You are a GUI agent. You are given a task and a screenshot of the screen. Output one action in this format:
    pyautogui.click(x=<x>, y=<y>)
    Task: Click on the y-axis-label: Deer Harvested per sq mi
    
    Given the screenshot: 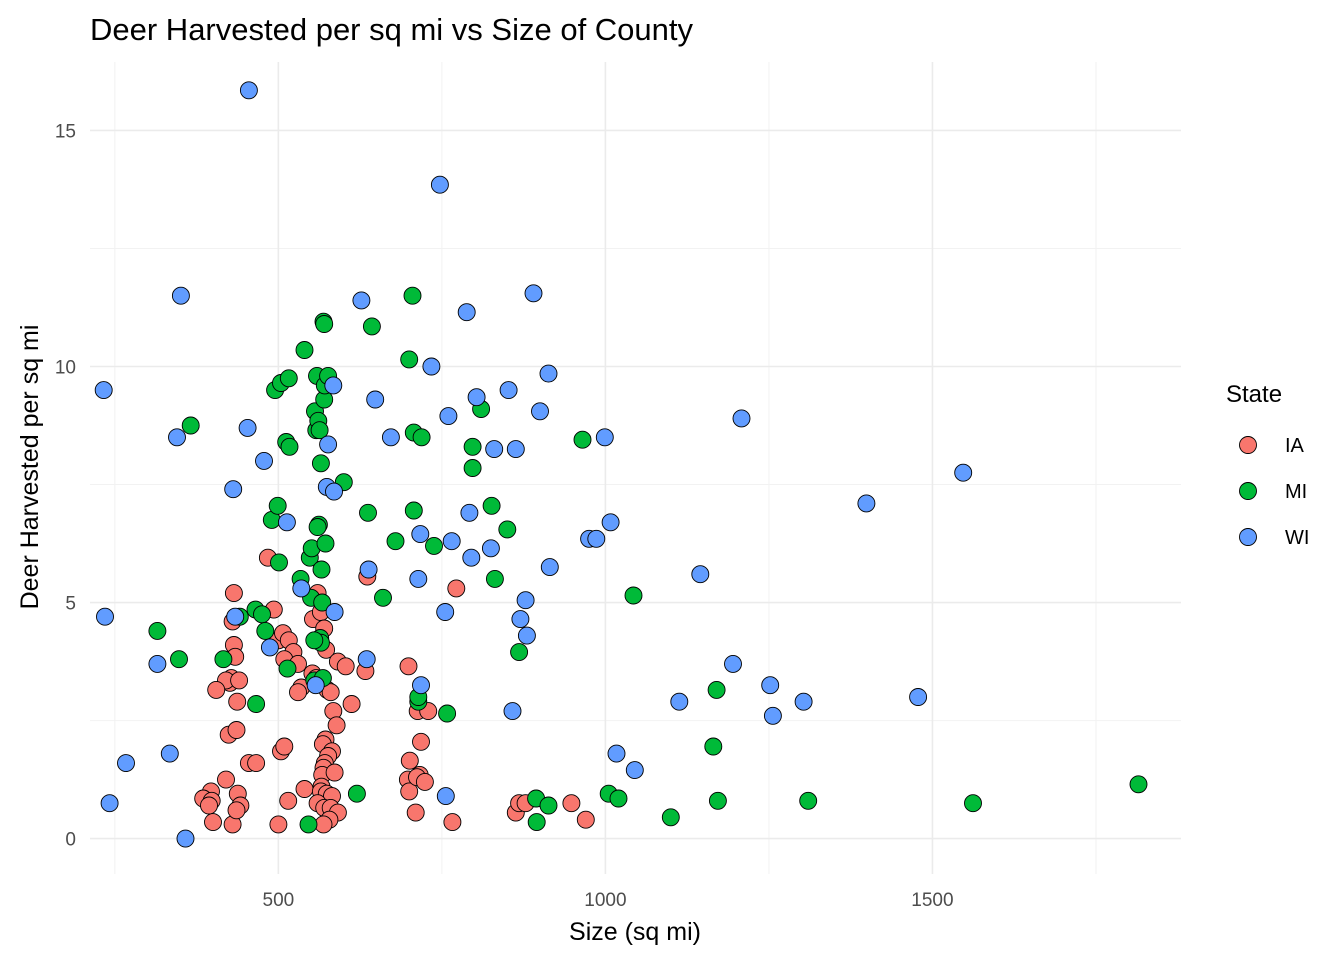 What is the action you would take?
    pyautogui.click(x=30, y=467)
    